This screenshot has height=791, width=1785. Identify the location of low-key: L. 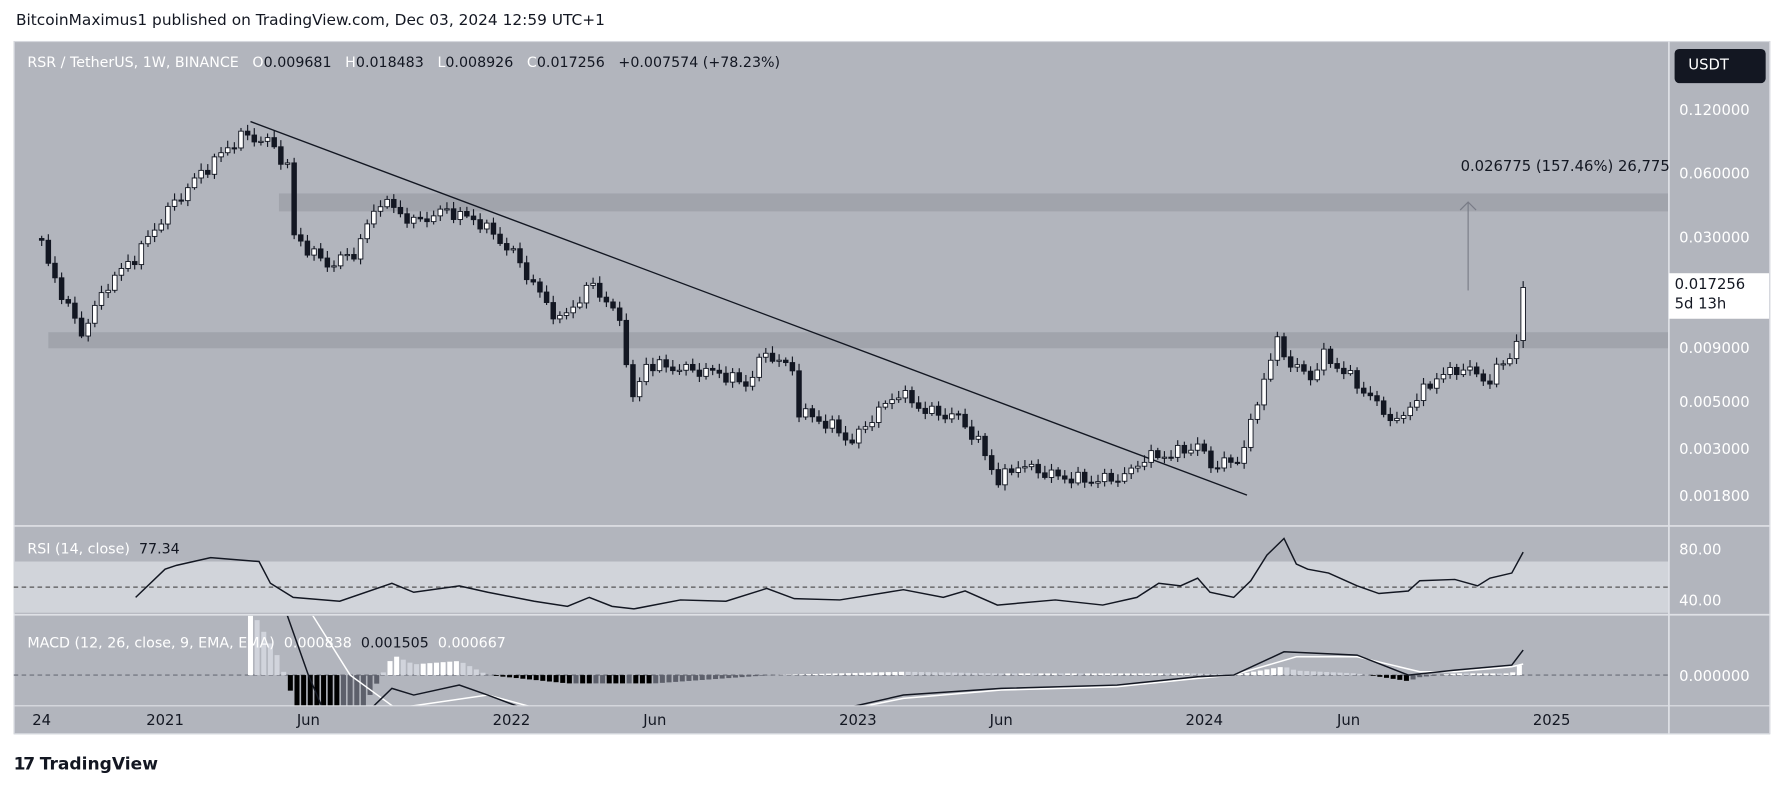
(441, 62).